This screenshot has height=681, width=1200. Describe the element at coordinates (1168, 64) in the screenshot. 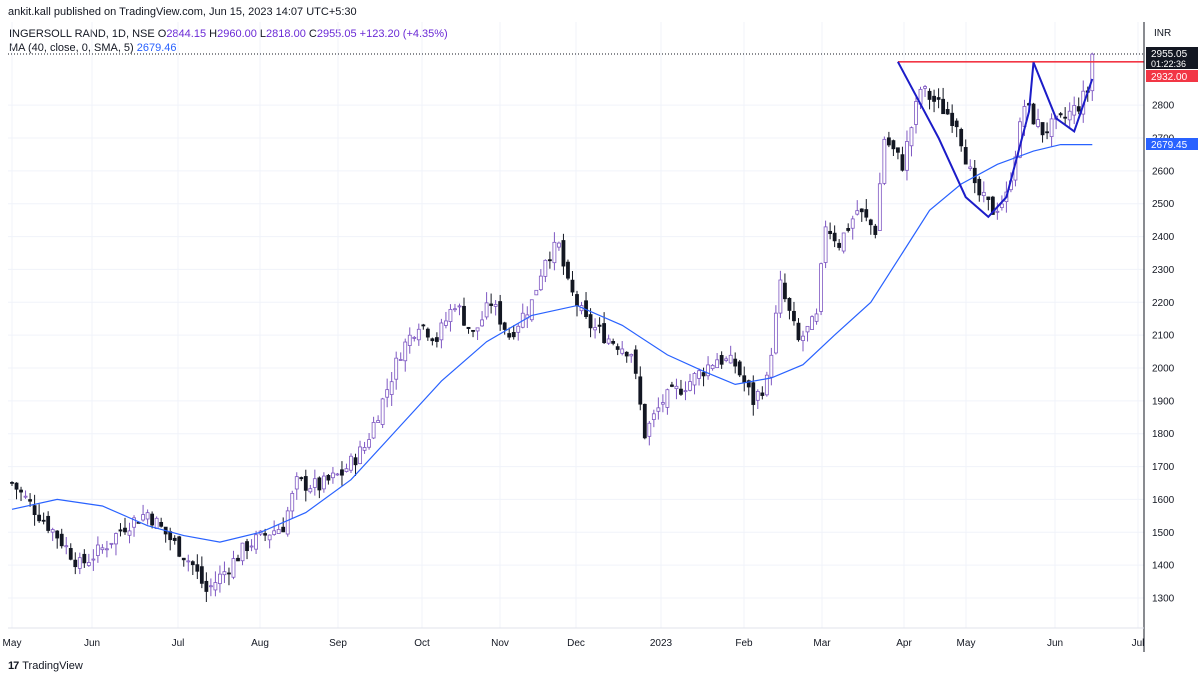

I see `countdown-label: 01:22:36` at that location.